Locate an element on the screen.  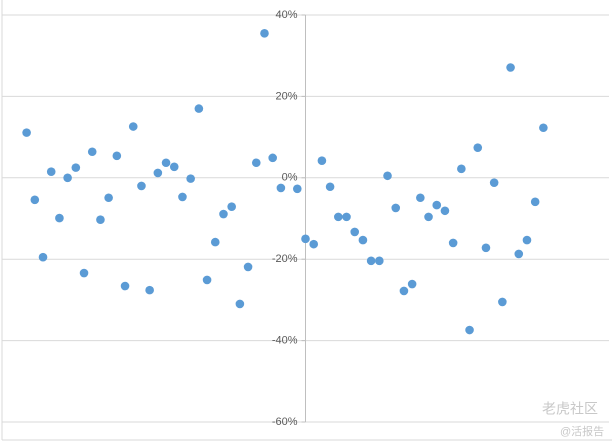
y-tick-label: 20% is located at coordinates (286, 96).